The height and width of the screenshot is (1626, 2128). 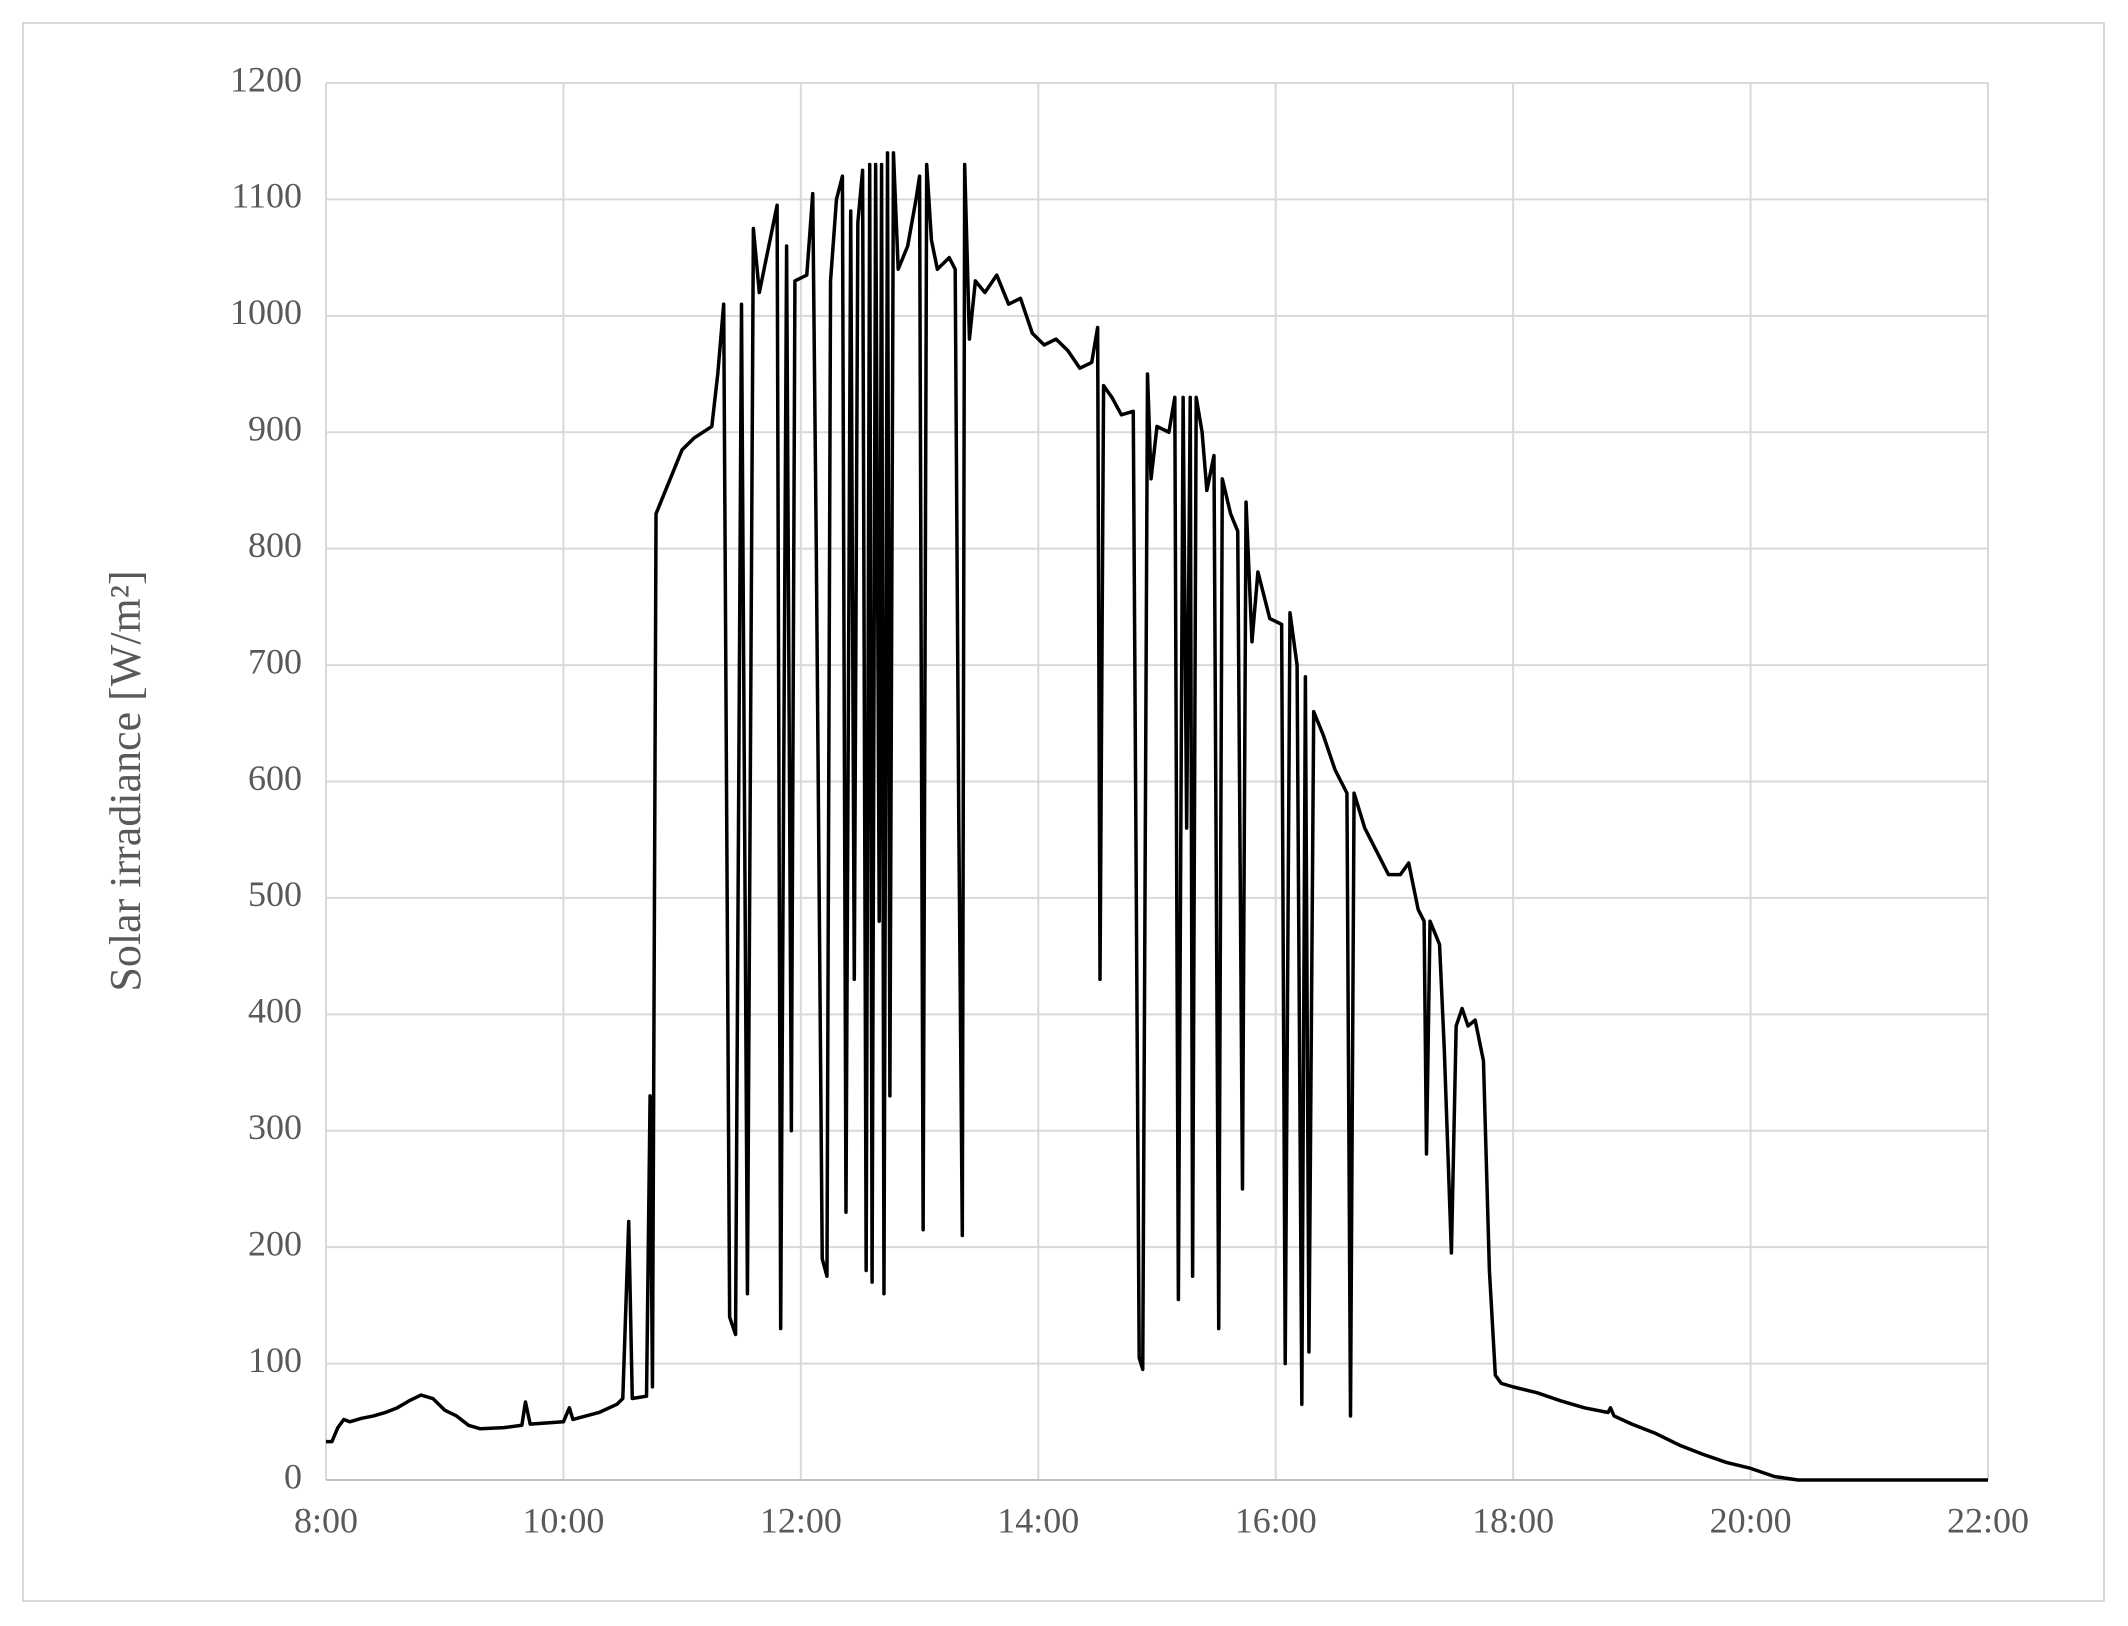 What do you see at coordinates (266, 79) in the screenshot?
I see `y-tick-label: 1200` at bounding box center [266, 79].